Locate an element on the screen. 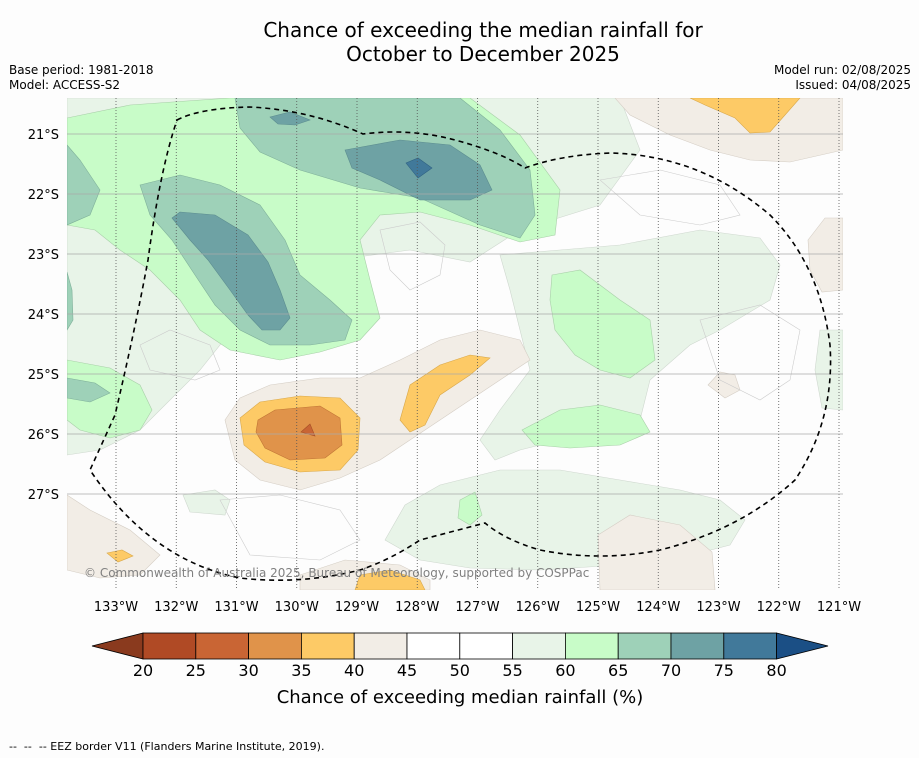  colorbar: 20 25 30 35 40 45 50 55 60 65 70 75 80 is located at coordinates (460, 656).